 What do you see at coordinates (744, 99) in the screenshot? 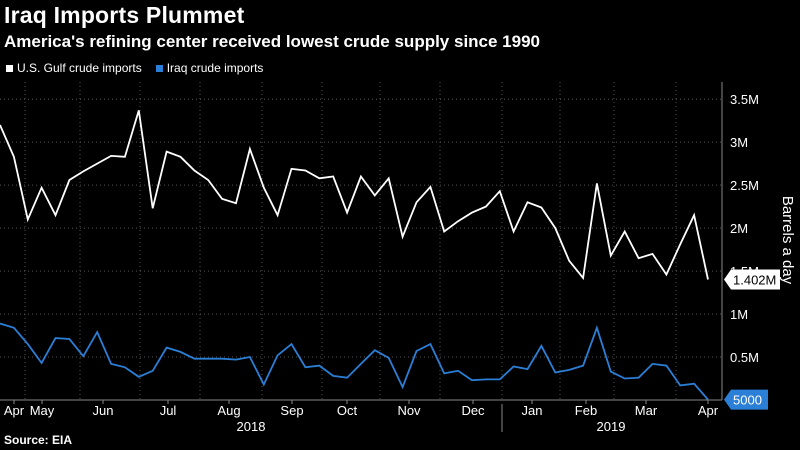
I see `y-tick-label: 3.5M` at bounding box center [744, 99].